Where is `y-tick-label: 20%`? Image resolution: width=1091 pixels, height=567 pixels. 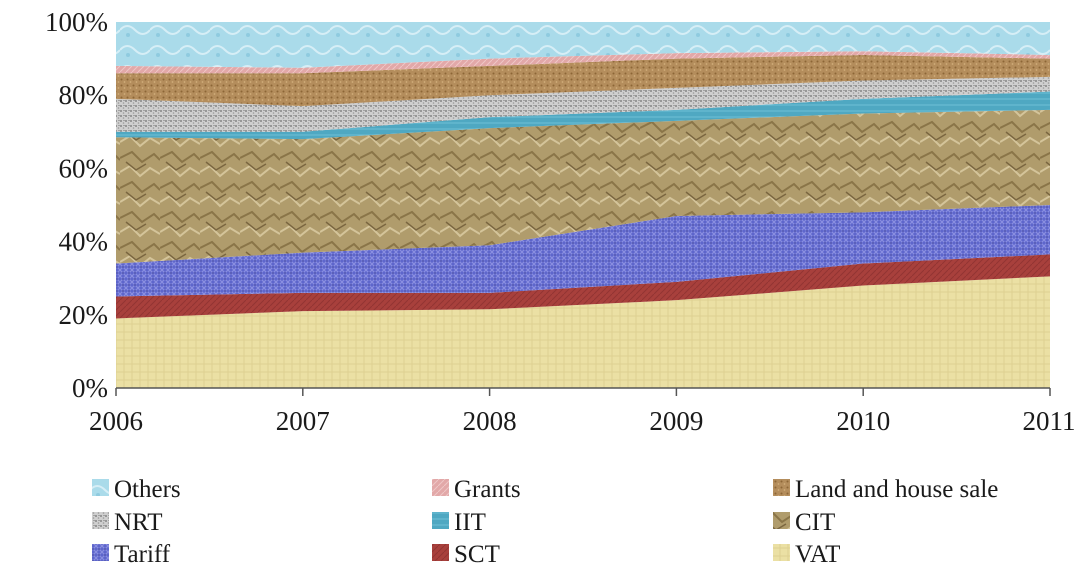 y-tick-label: 20% is located at coordinates (84, 315).